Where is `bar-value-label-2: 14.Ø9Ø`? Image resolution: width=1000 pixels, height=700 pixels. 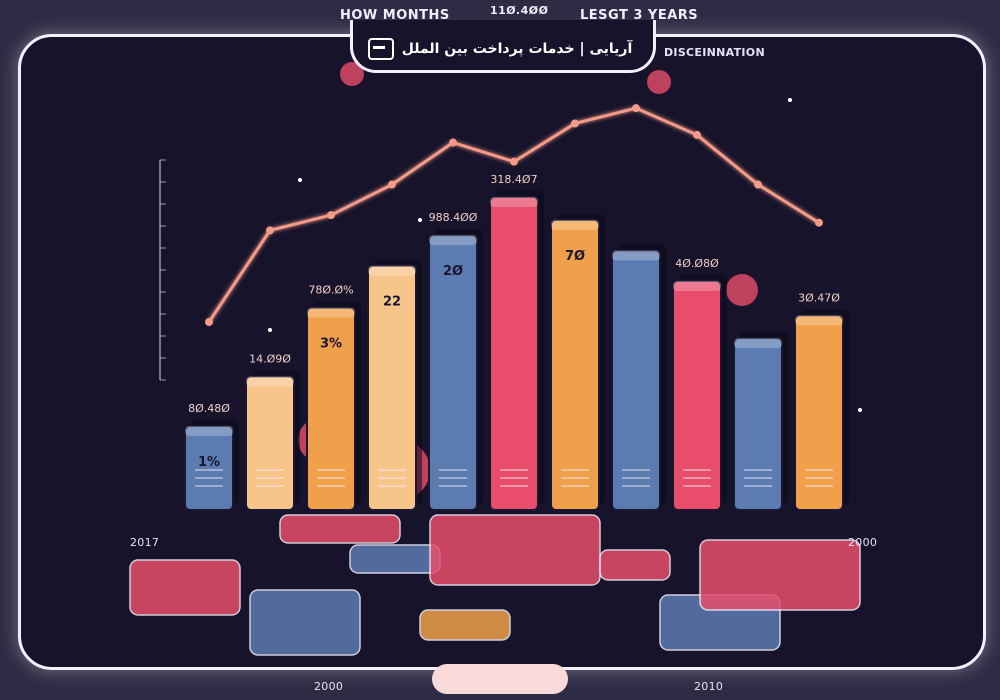 bar-value-label-2: 14.Ø9Ø is located at coordinates (270, 358).